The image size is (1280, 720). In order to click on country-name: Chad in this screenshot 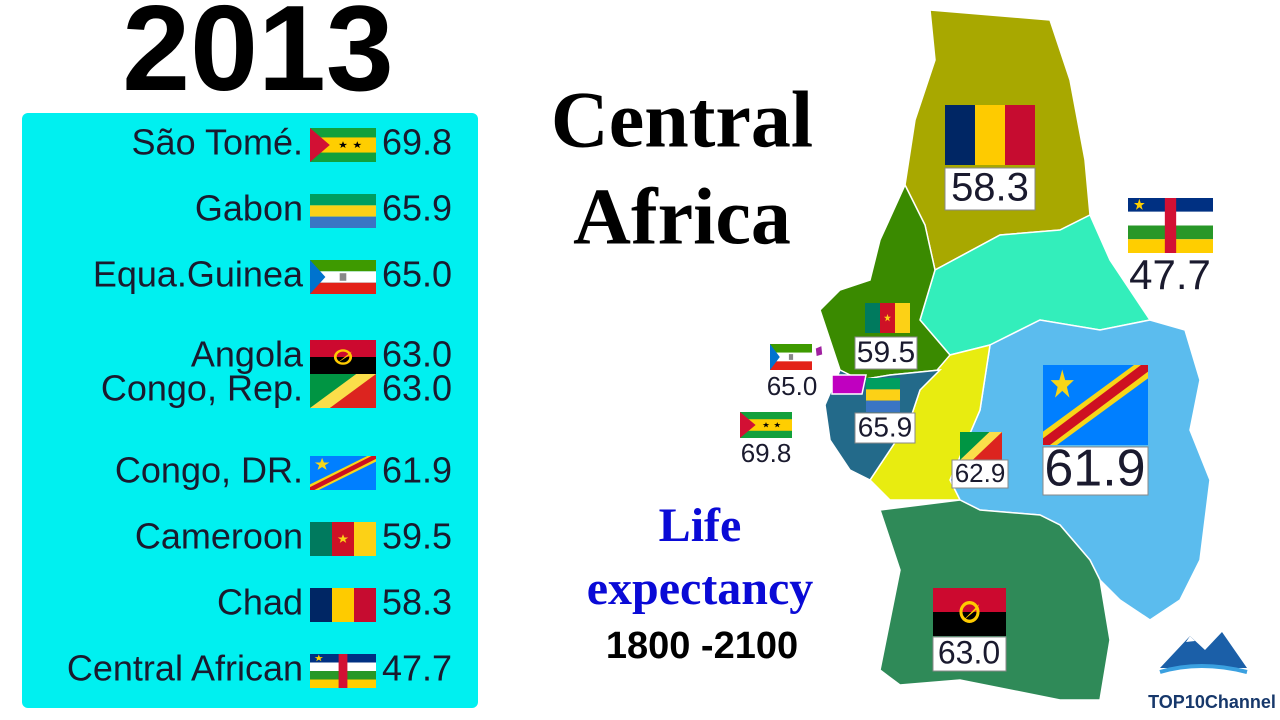, I will do `click(260, 602)`.